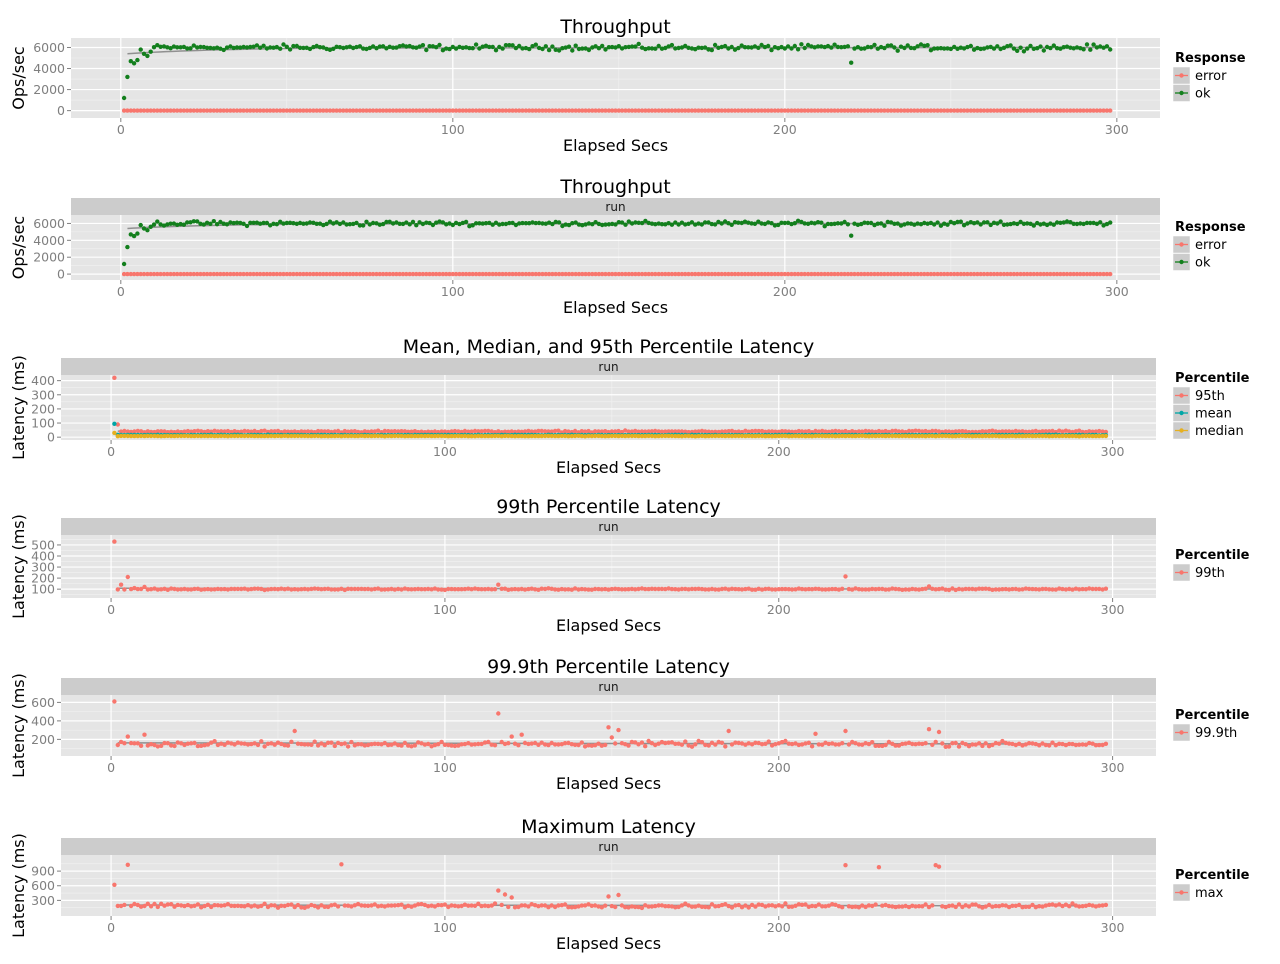  Describe the element at coordinates (608, 827) in the screenshot. I see `chart-title: Maximum Latency` at that location.